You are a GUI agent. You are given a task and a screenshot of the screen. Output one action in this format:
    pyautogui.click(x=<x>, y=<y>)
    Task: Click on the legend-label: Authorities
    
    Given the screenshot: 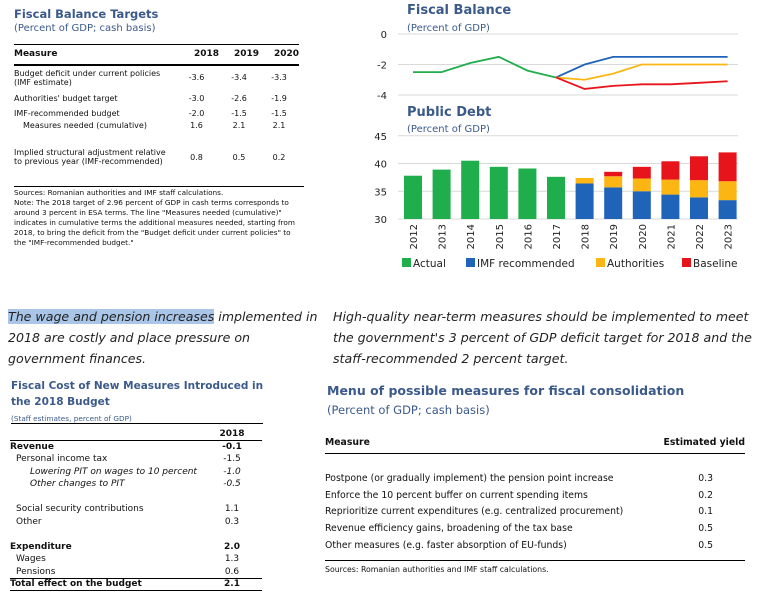 What is the action you would take?
    pyautogui.click(x=635, y=264)
    